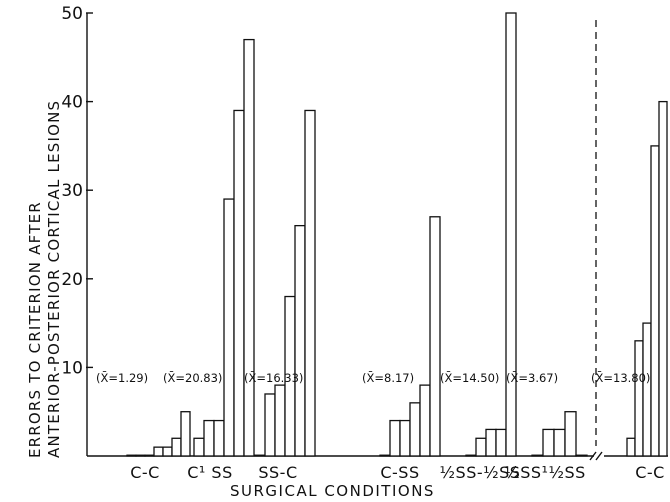 The height and width of the screenshot is (502, 670). Describe the element at coordinates (273, 378) in the screenshot. I see `mean-label: (X̄=16.33)` at that location.